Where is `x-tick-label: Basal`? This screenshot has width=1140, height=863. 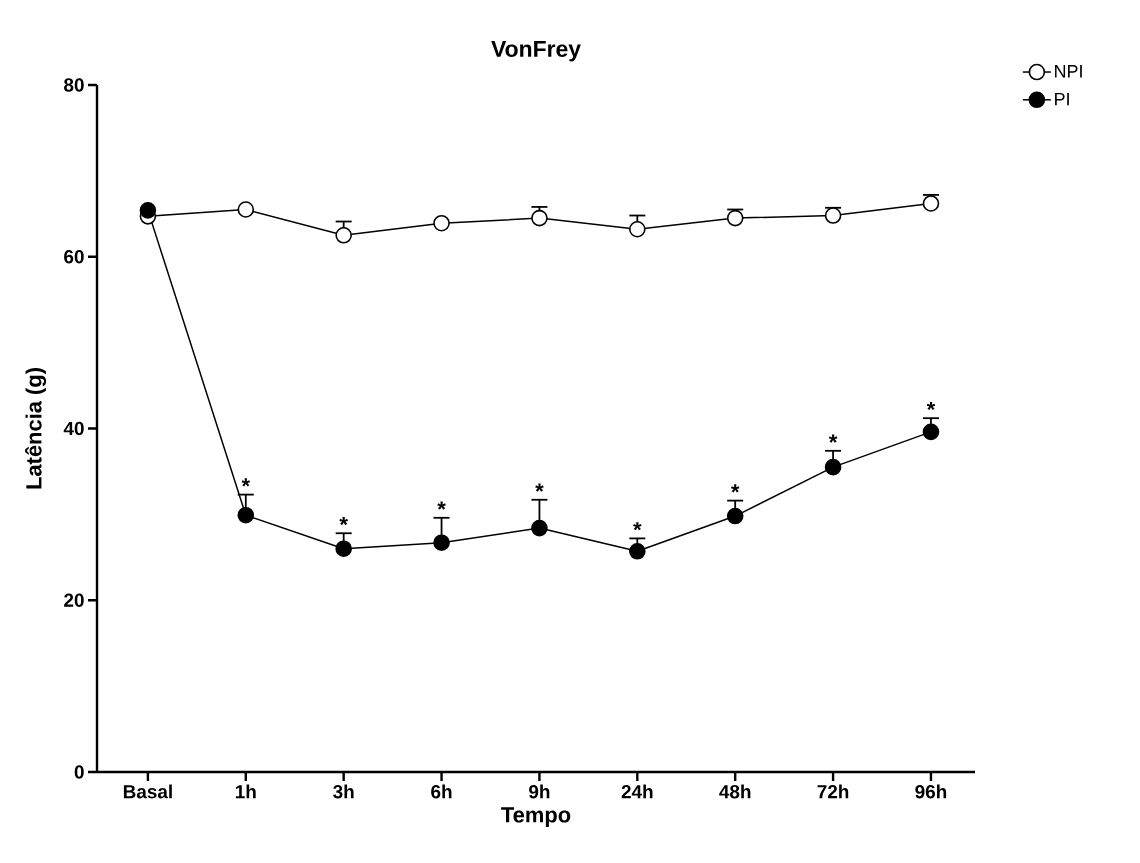
x-tick-label: Basal is located at coordinates (147, 791).